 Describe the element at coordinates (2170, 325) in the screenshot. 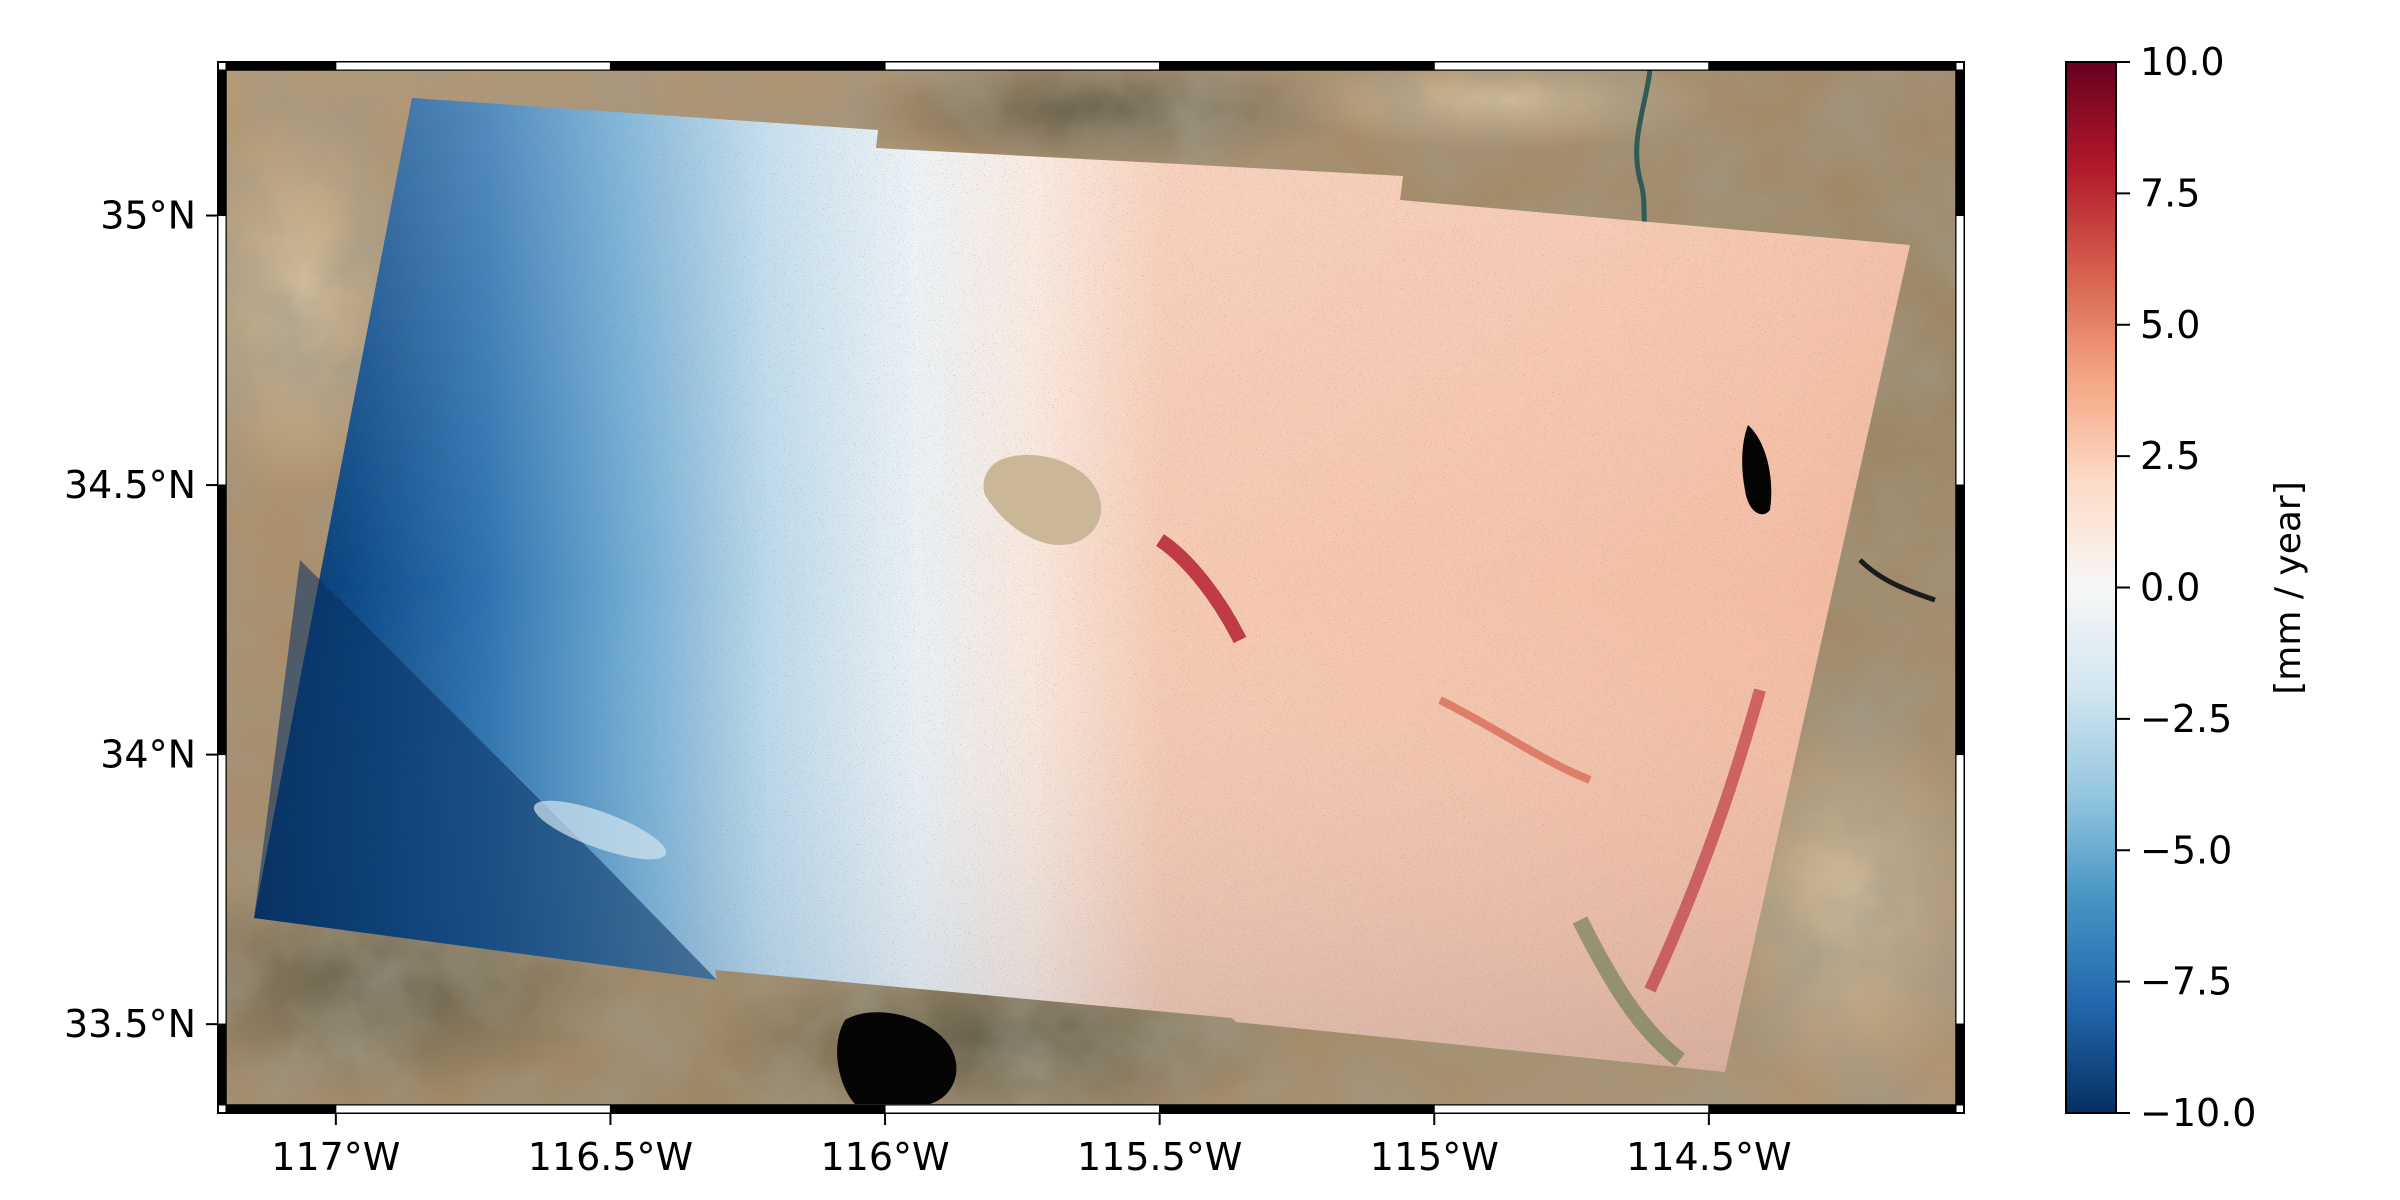

I see `colorbar-tick-label: 5.0` at that location.